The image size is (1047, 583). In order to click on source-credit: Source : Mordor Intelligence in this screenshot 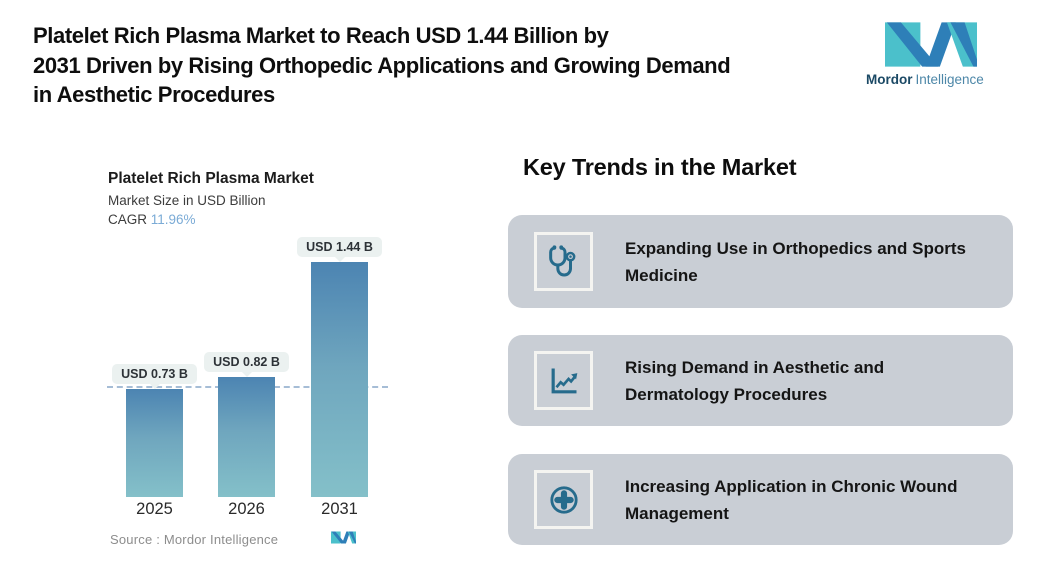, I will do `click(194, 539)`.